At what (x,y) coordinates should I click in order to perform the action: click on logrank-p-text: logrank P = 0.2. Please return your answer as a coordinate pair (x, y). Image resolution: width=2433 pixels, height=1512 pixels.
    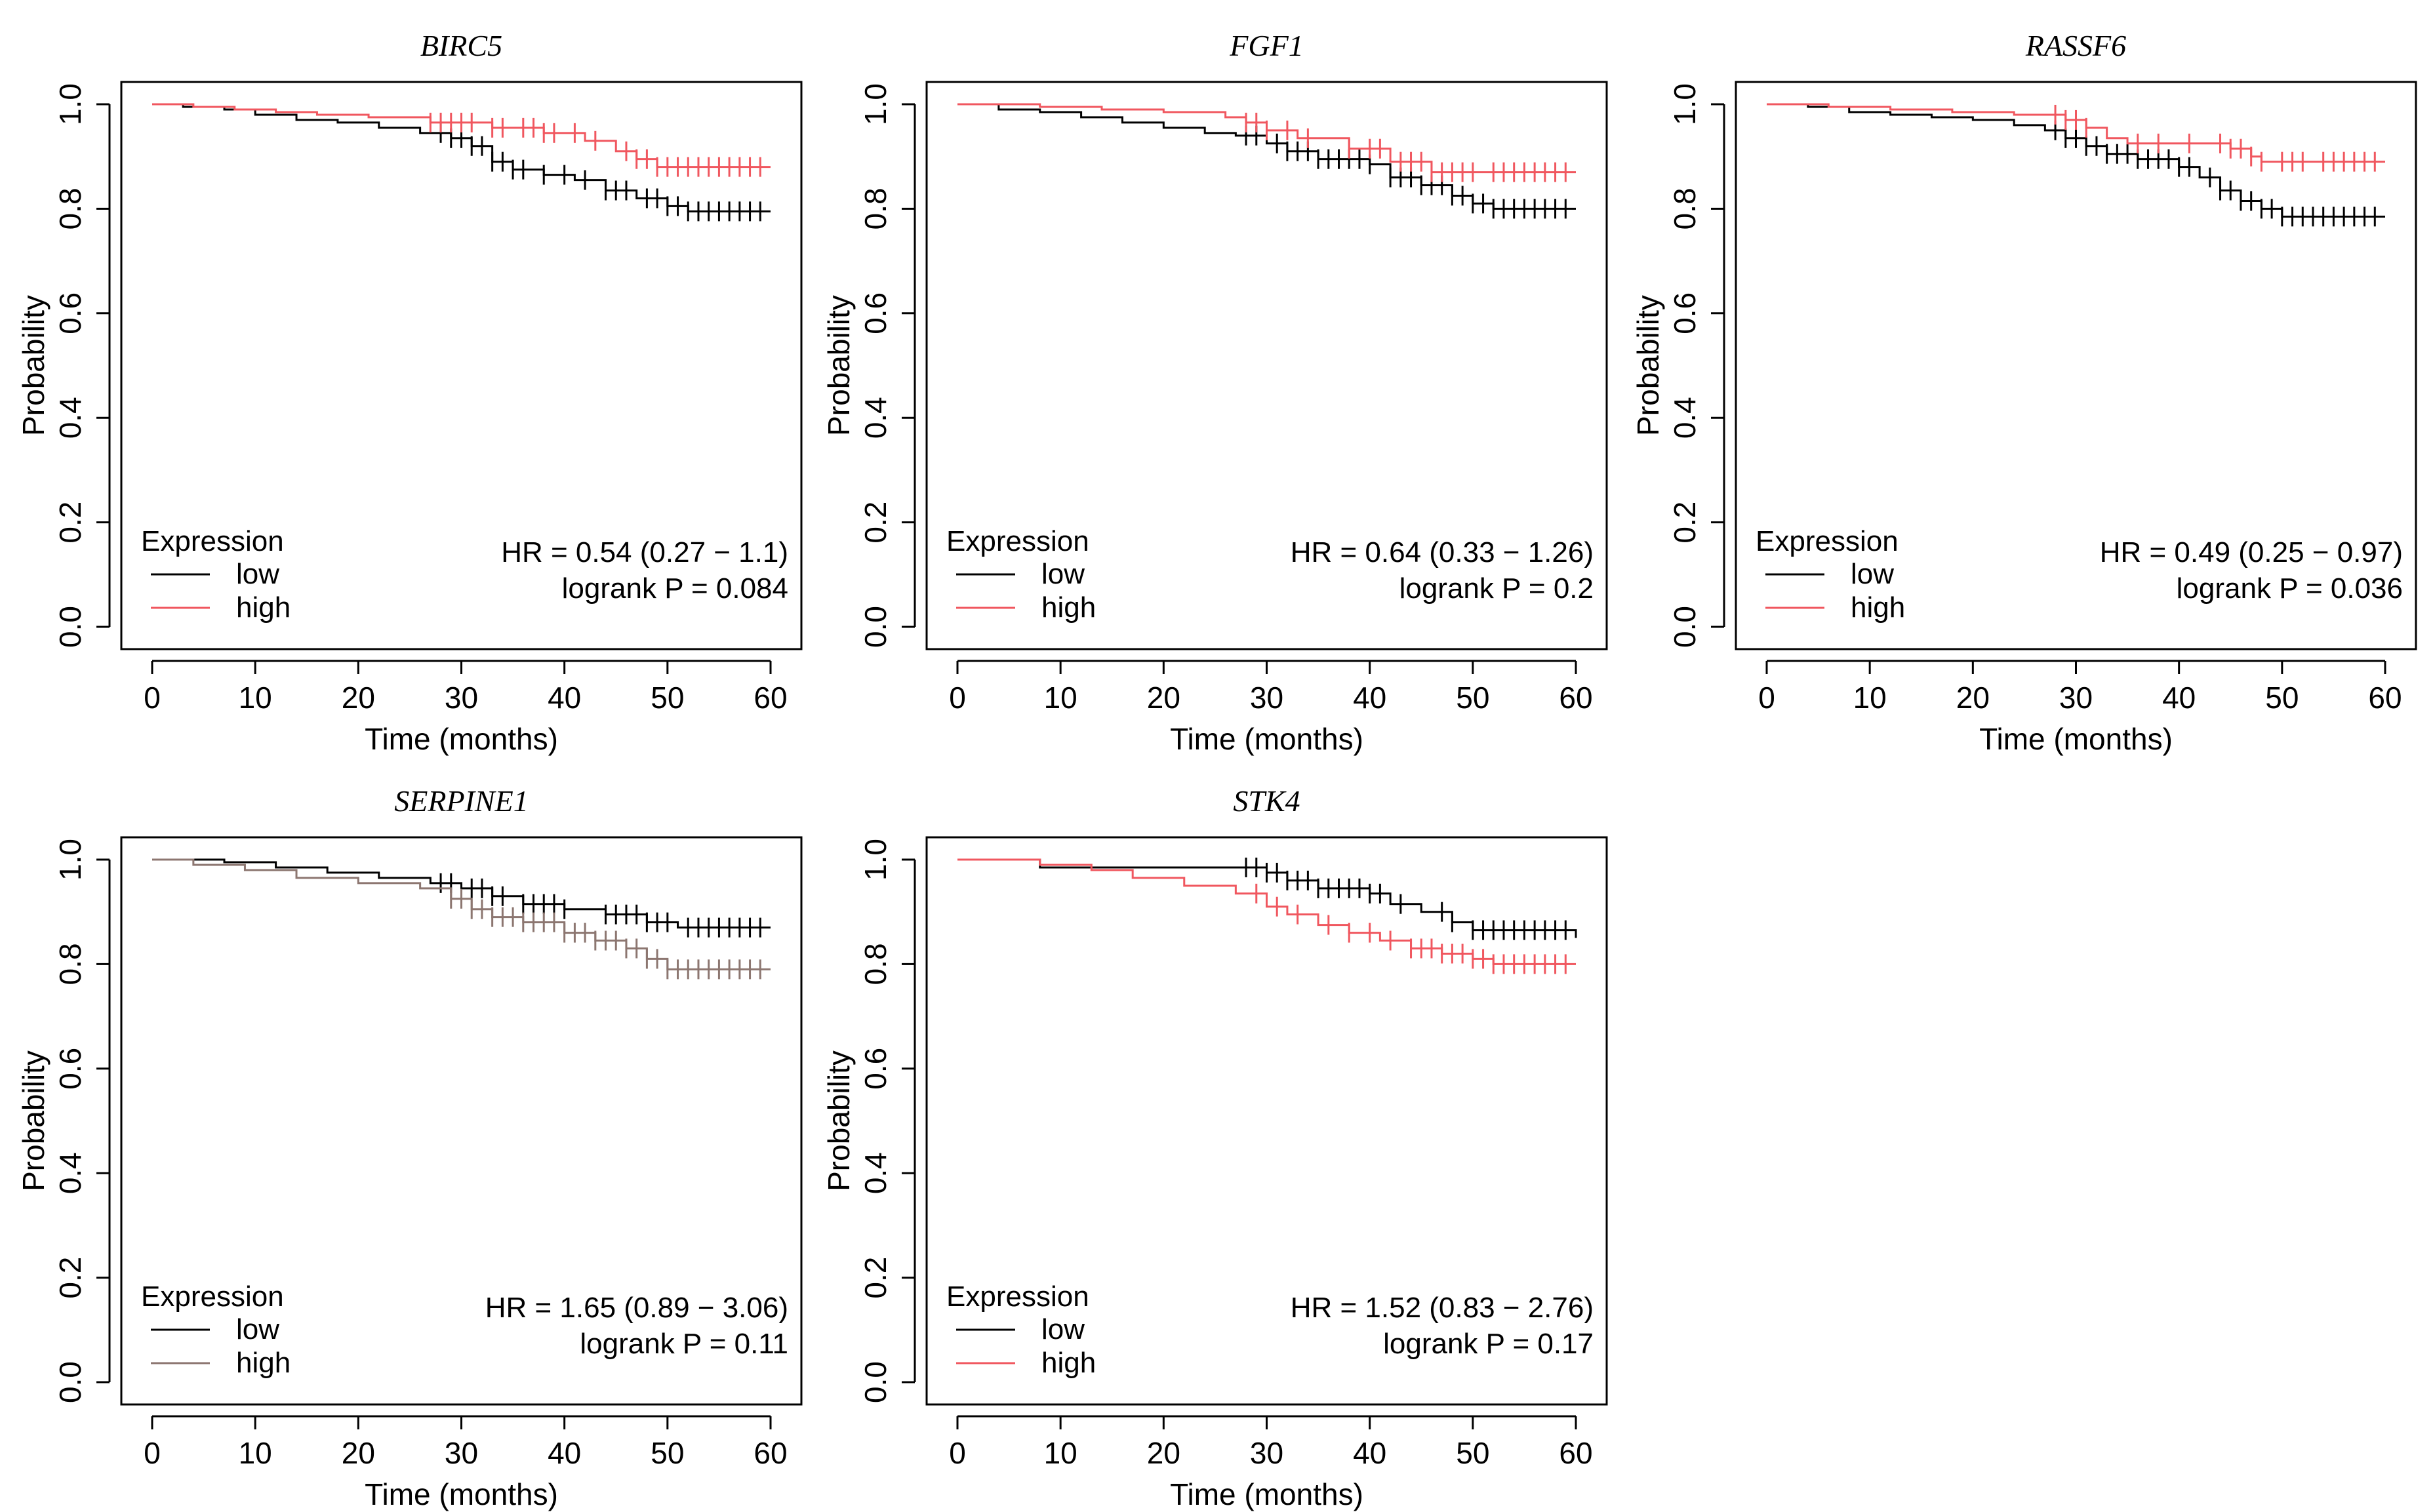
    Looking at the image, I should click on (1497, 588).